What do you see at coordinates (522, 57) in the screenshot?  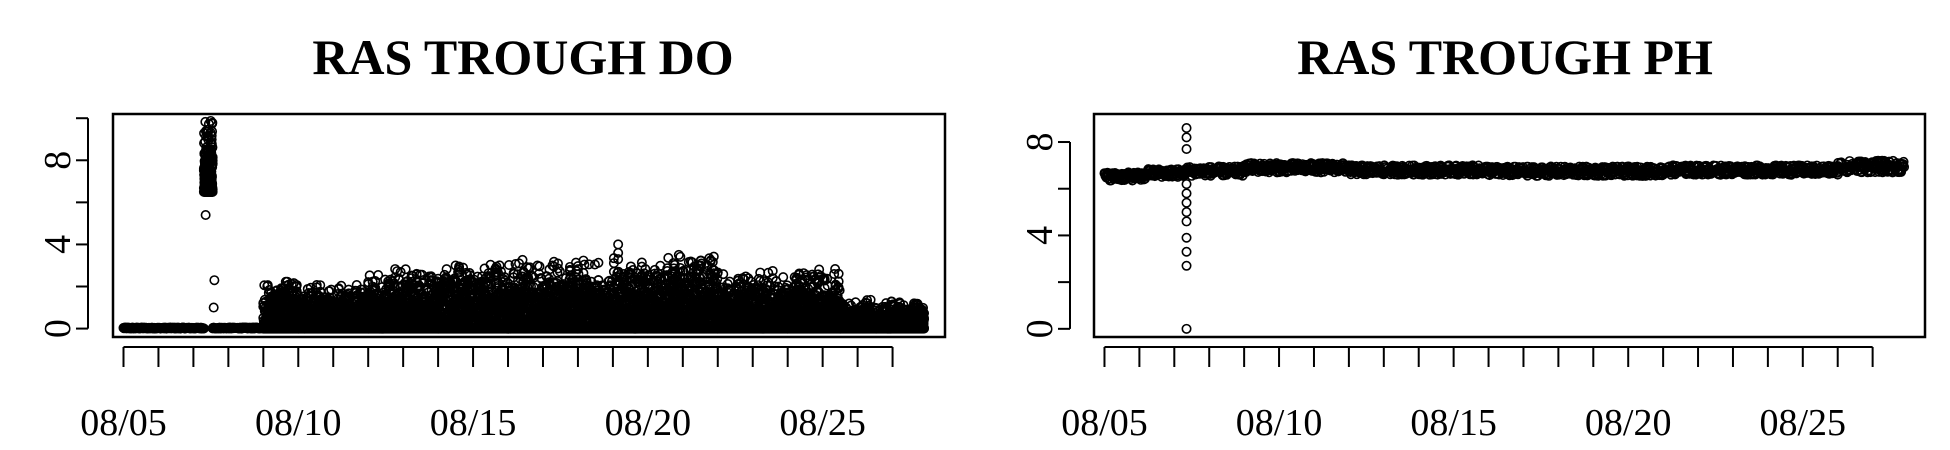 I see `chart-title: RAS TROUGH DO` at bounding box center [522, 57].